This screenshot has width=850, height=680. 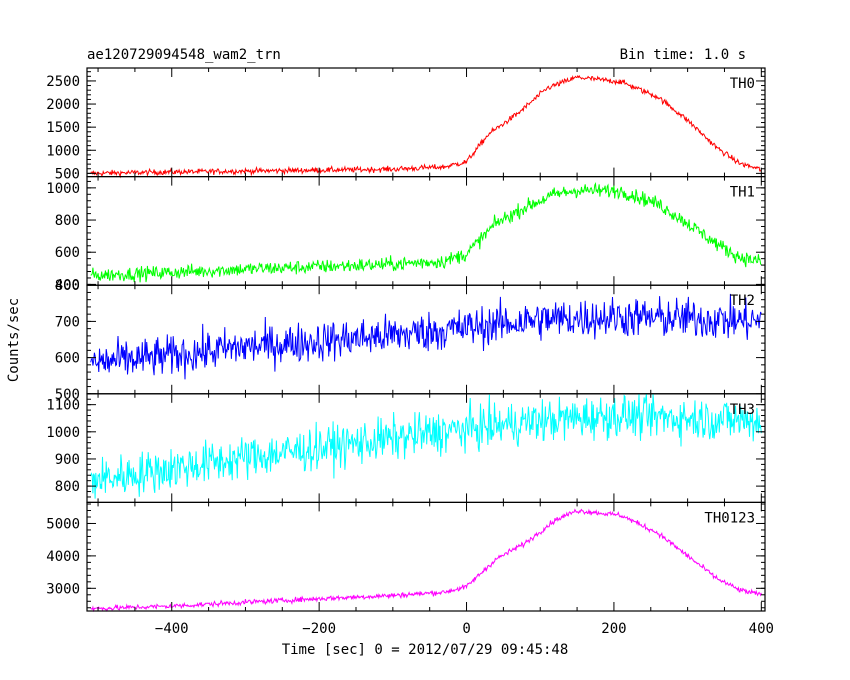 I want to click on panel-th0123: 3000 4000 5000 TH0123, so click(x=406, y=557).